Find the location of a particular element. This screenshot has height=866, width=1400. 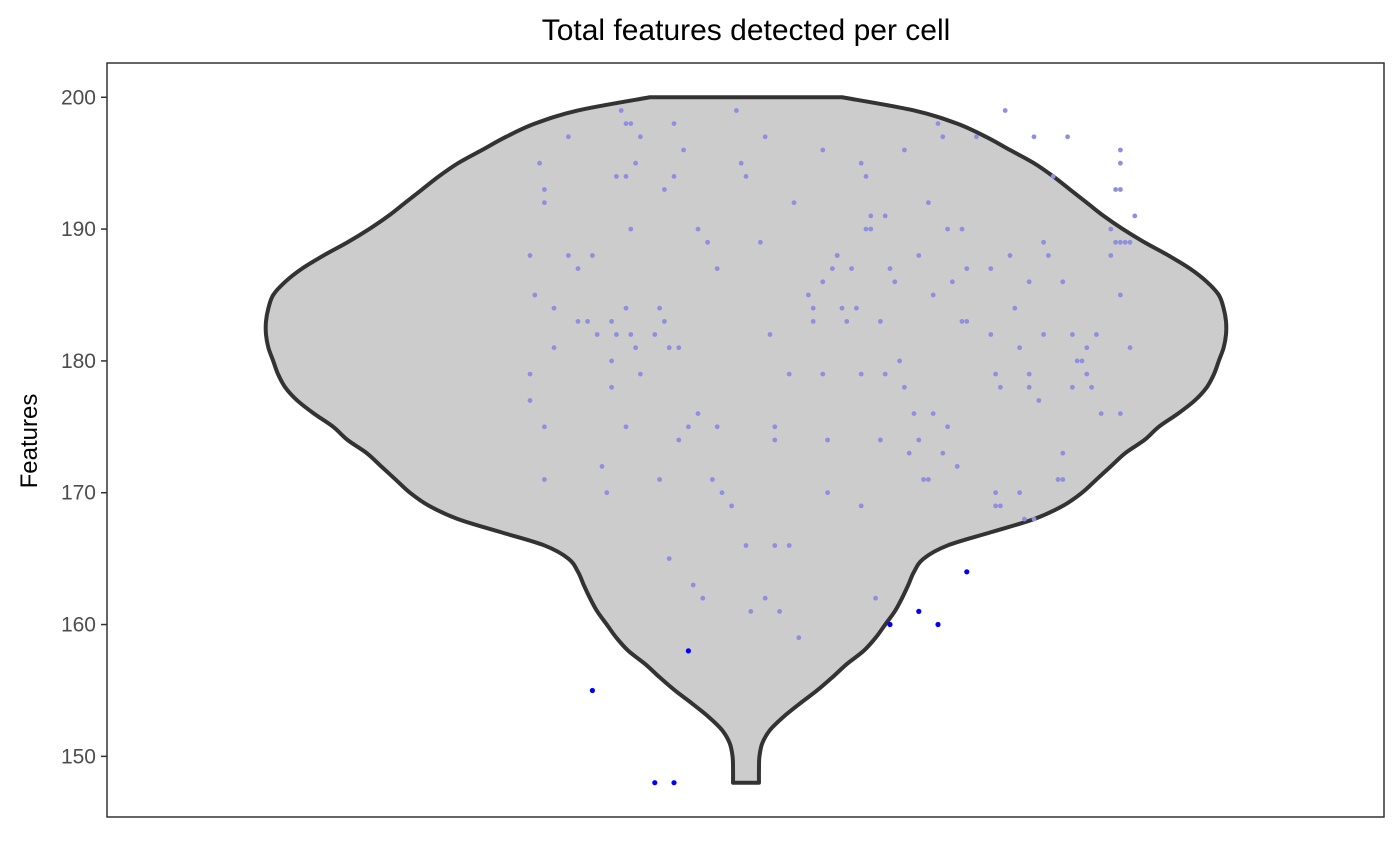

y-tick-label: 160 is located at coordinates (78, 625).